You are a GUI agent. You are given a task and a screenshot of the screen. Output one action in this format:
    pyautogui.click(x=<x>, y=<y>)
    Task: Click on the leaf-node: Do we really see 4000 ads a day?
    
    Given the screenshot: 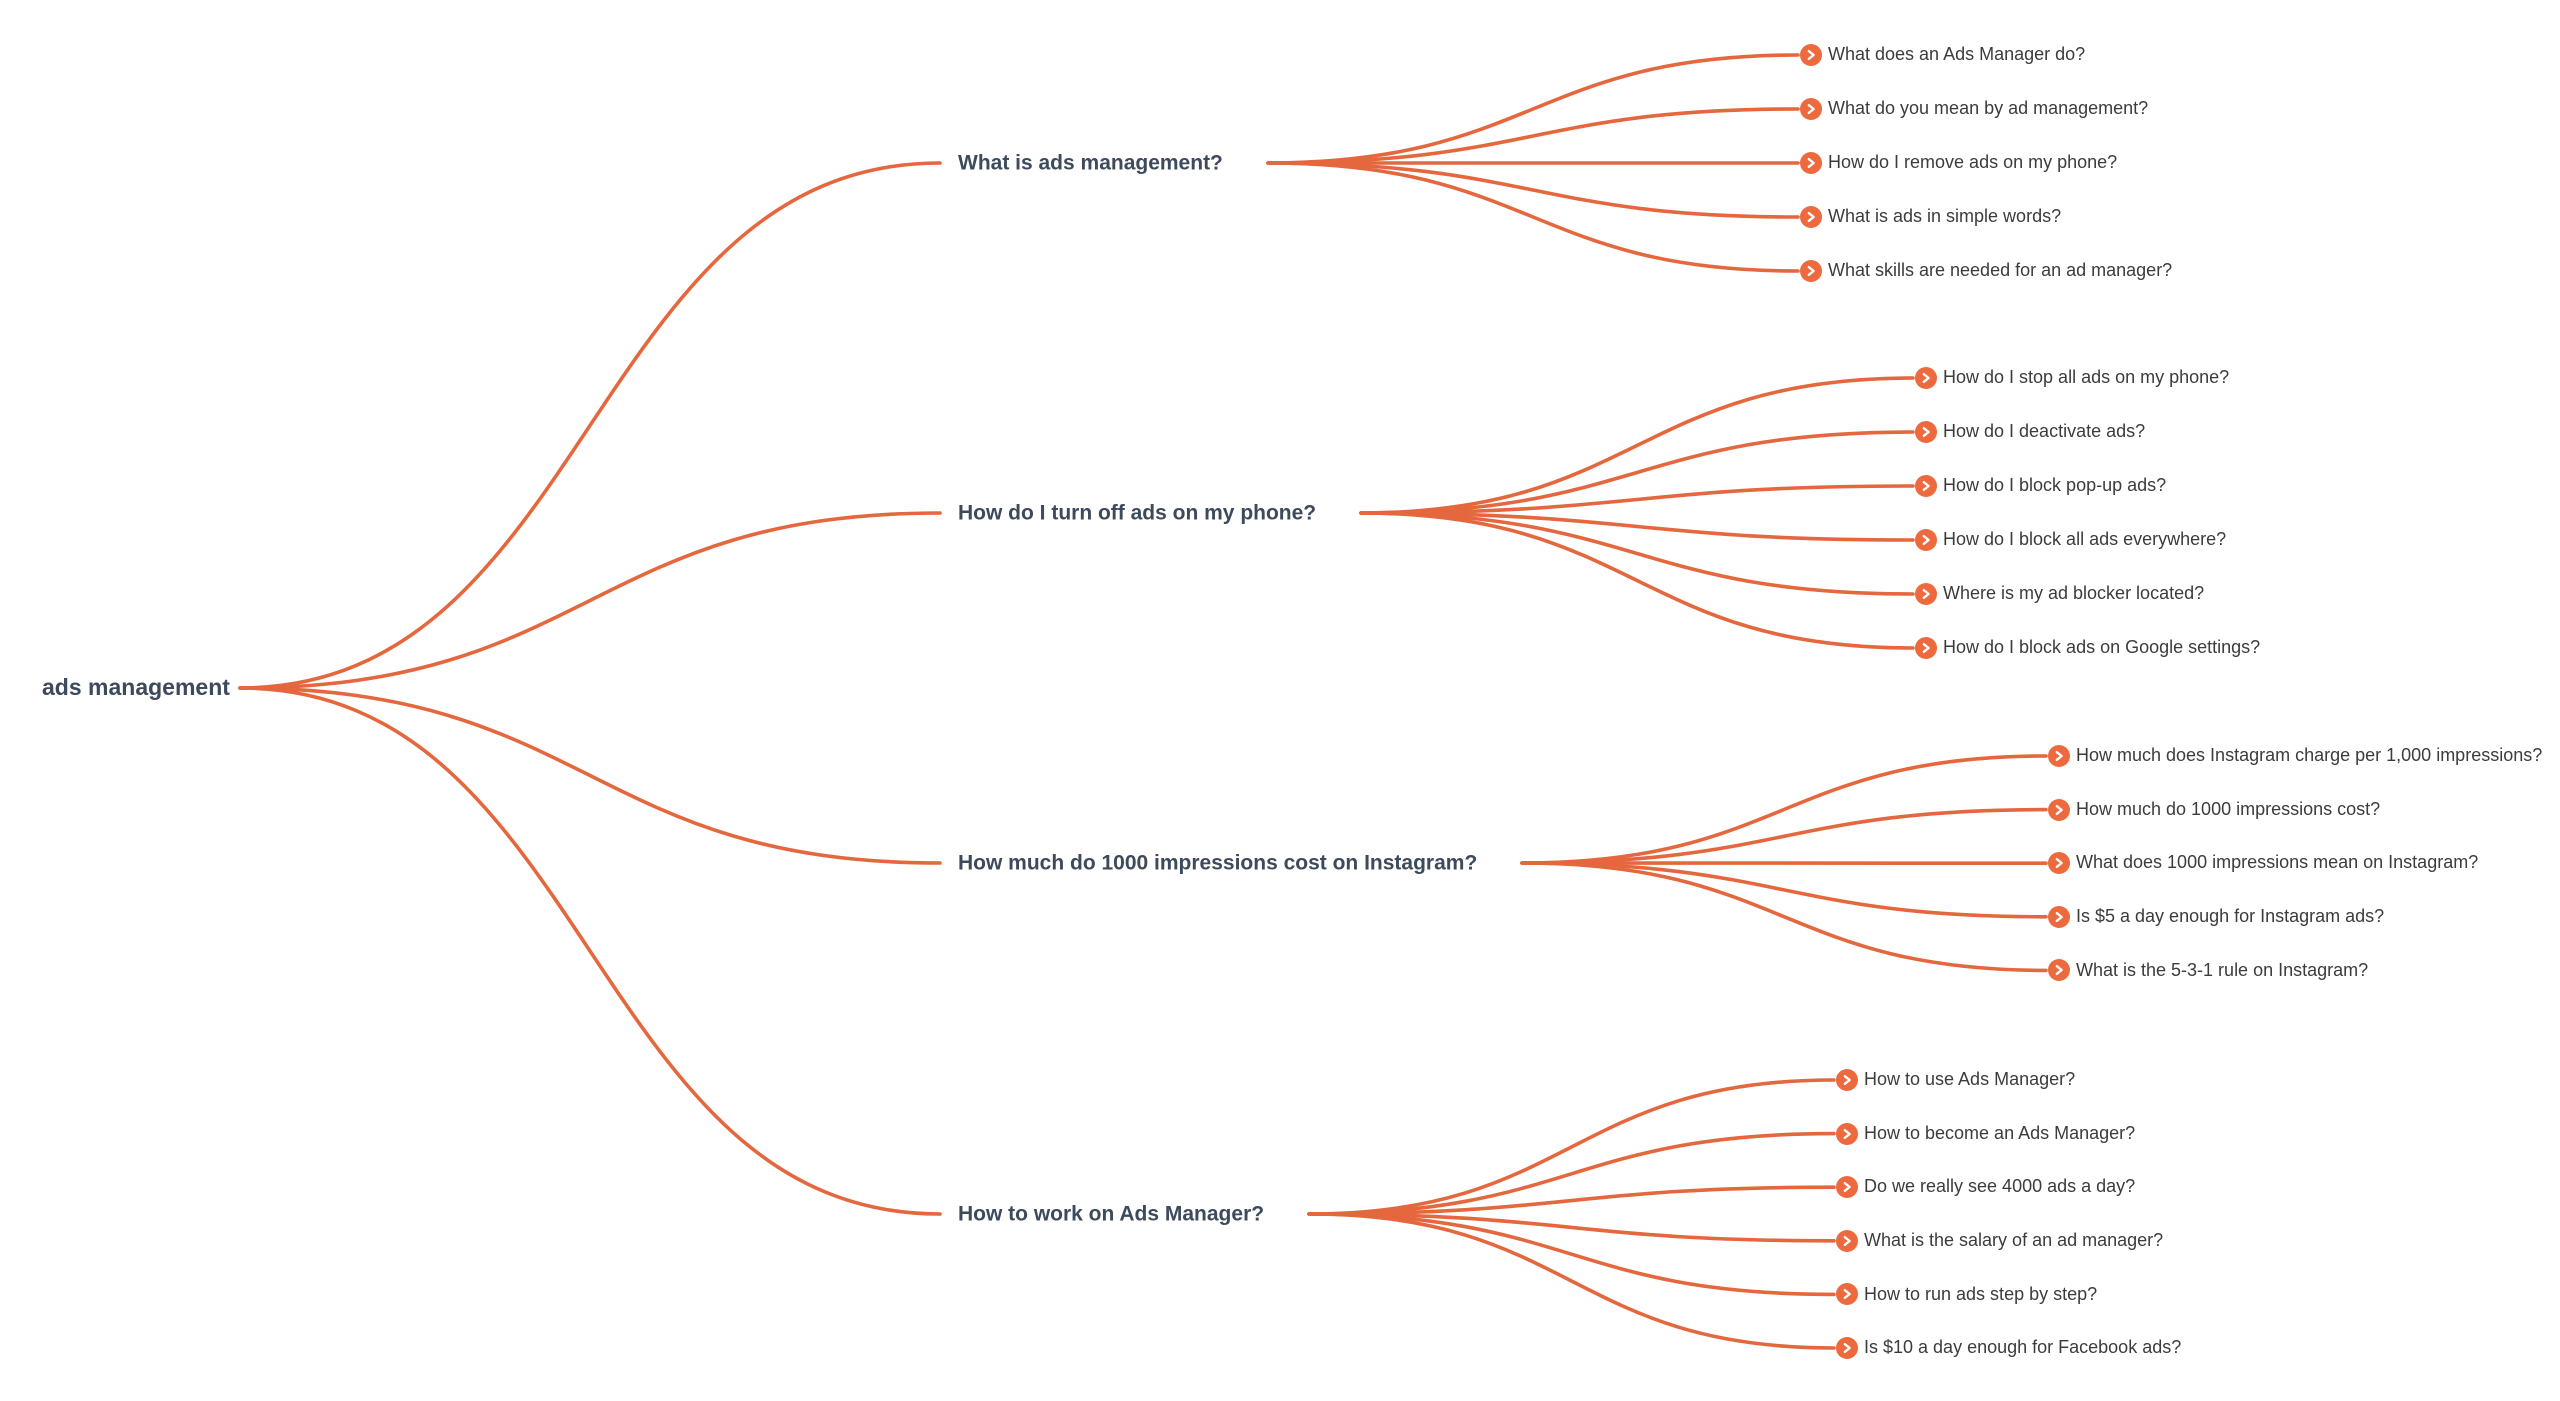 What is the action you would take?
    pyautogui.click(x=1986, y=1187)
    